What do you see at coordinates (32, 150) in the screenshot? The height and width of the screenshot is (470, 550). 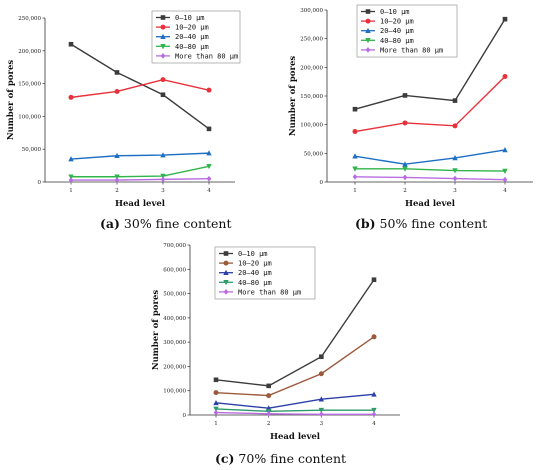 I see `chart-a-y-tick-label: 50,000` at bounding box center [32, 150].